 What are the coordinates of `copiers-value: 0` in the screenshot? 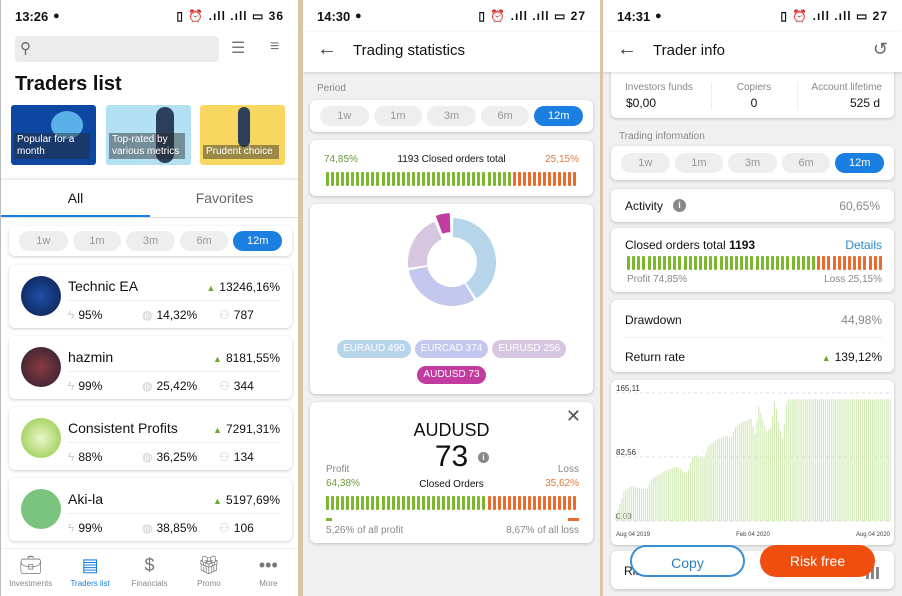 It's located at (754, 103).